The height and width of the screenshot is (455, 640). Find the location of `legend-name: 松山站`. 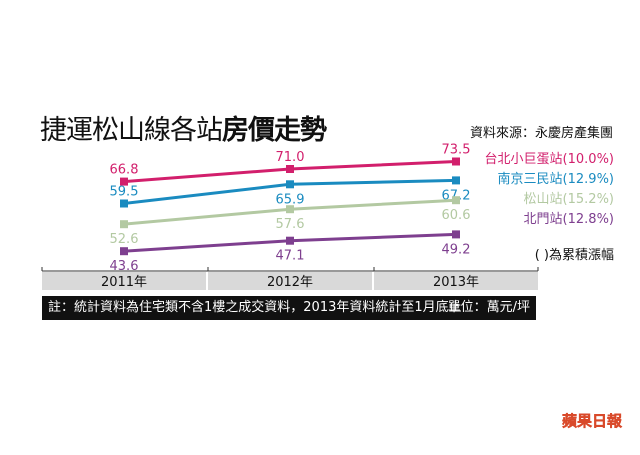

legend-name: 松山站 is located at coordinates (543, 199).